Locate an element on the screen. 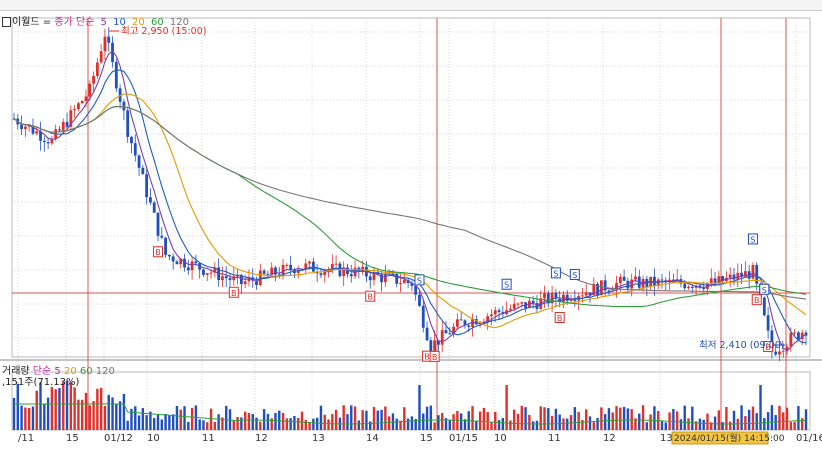 The height and width of the screenshot is (450, 822). signal-label: S is located at coordinates (752, 239).